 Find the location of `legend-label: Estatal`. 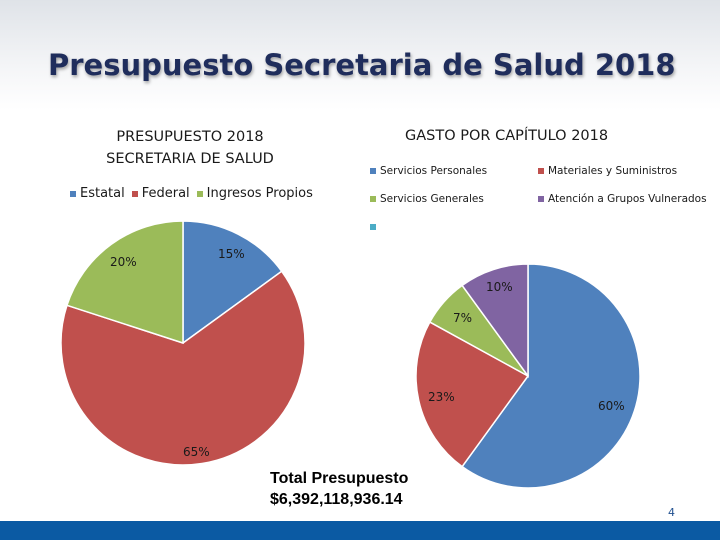

legend-label: Estatal is located at coordinates (102, 193).